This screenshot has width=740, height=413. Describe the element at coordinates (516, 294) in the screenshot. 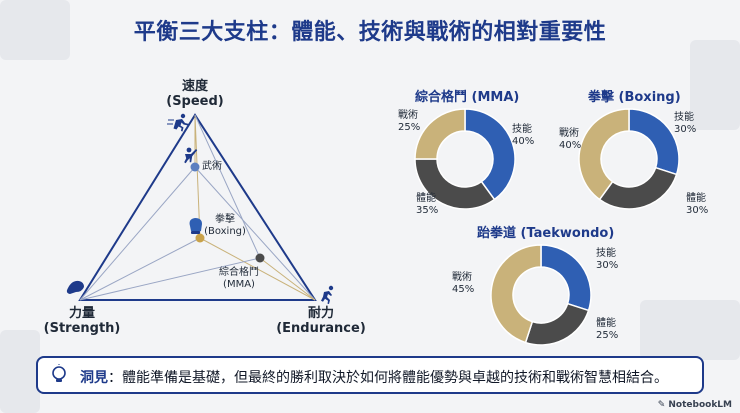

I see `tkd-slice-tactic` at that location.